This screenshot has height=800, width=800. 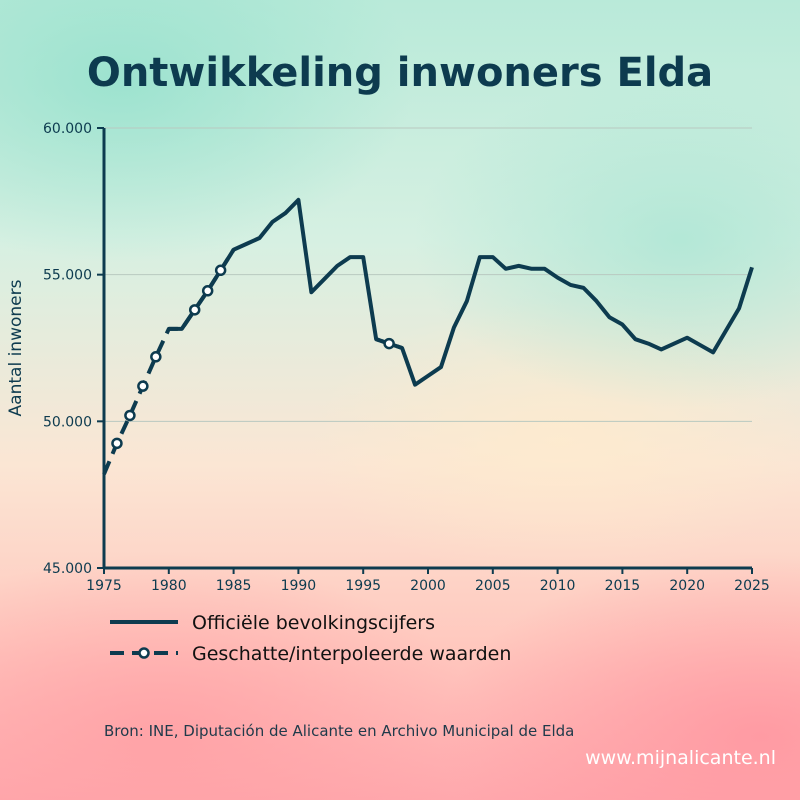 What do you see at coordinates (351, 654) in the screenshot?
I see `legend-label: Geschatte/interpoleerde waarden` at bounding box center [351, 654].